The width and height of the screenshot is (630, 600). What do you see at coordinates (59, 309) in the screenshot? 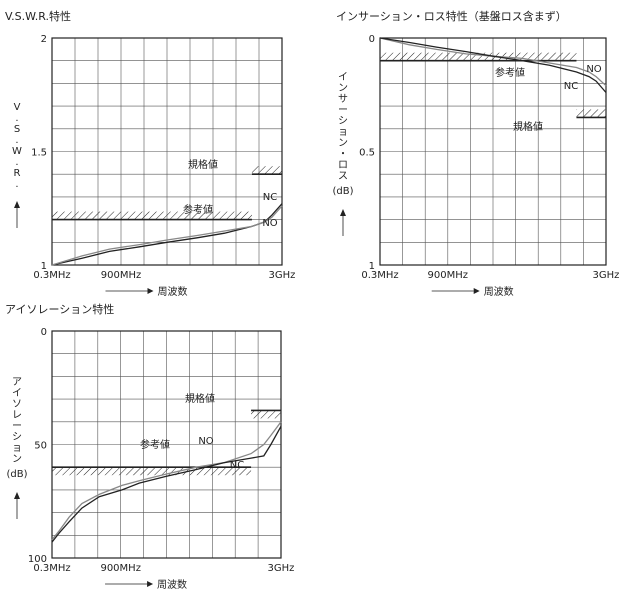
I see `isolation-title: アイソレーション特性` at bounding box center [59, 309].